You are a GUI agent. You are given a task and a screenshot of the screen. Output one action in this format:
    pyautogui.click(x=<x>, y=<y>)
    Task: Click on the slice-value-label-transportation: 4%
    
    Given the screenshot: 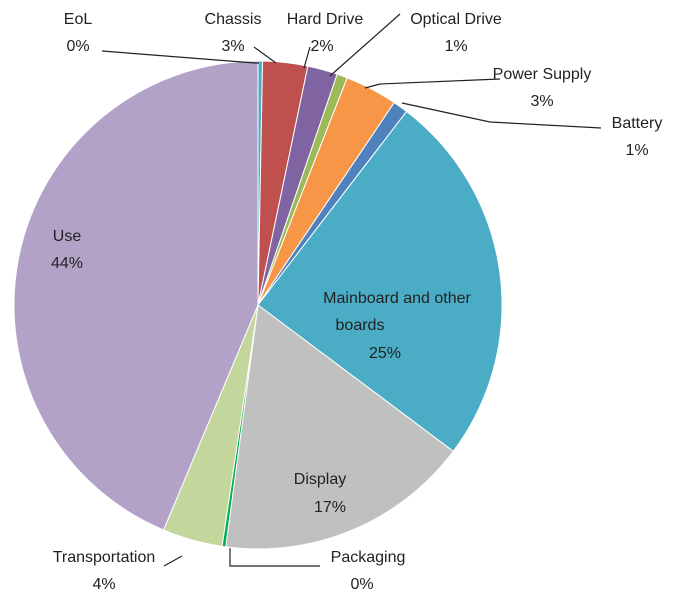 What is the action you would take?
    pyautogui.click(x=103, y=584)
    